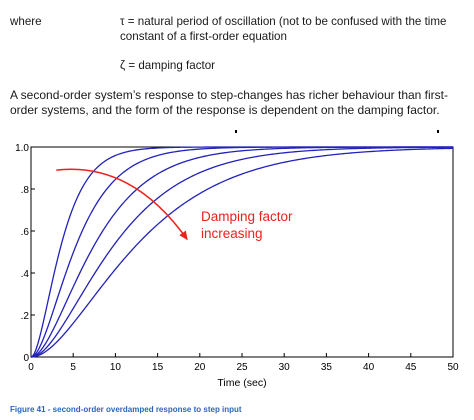  Describe the element at coordinates (327, 367) in the screenshot. I see `x-tick-label: 35` at that location.